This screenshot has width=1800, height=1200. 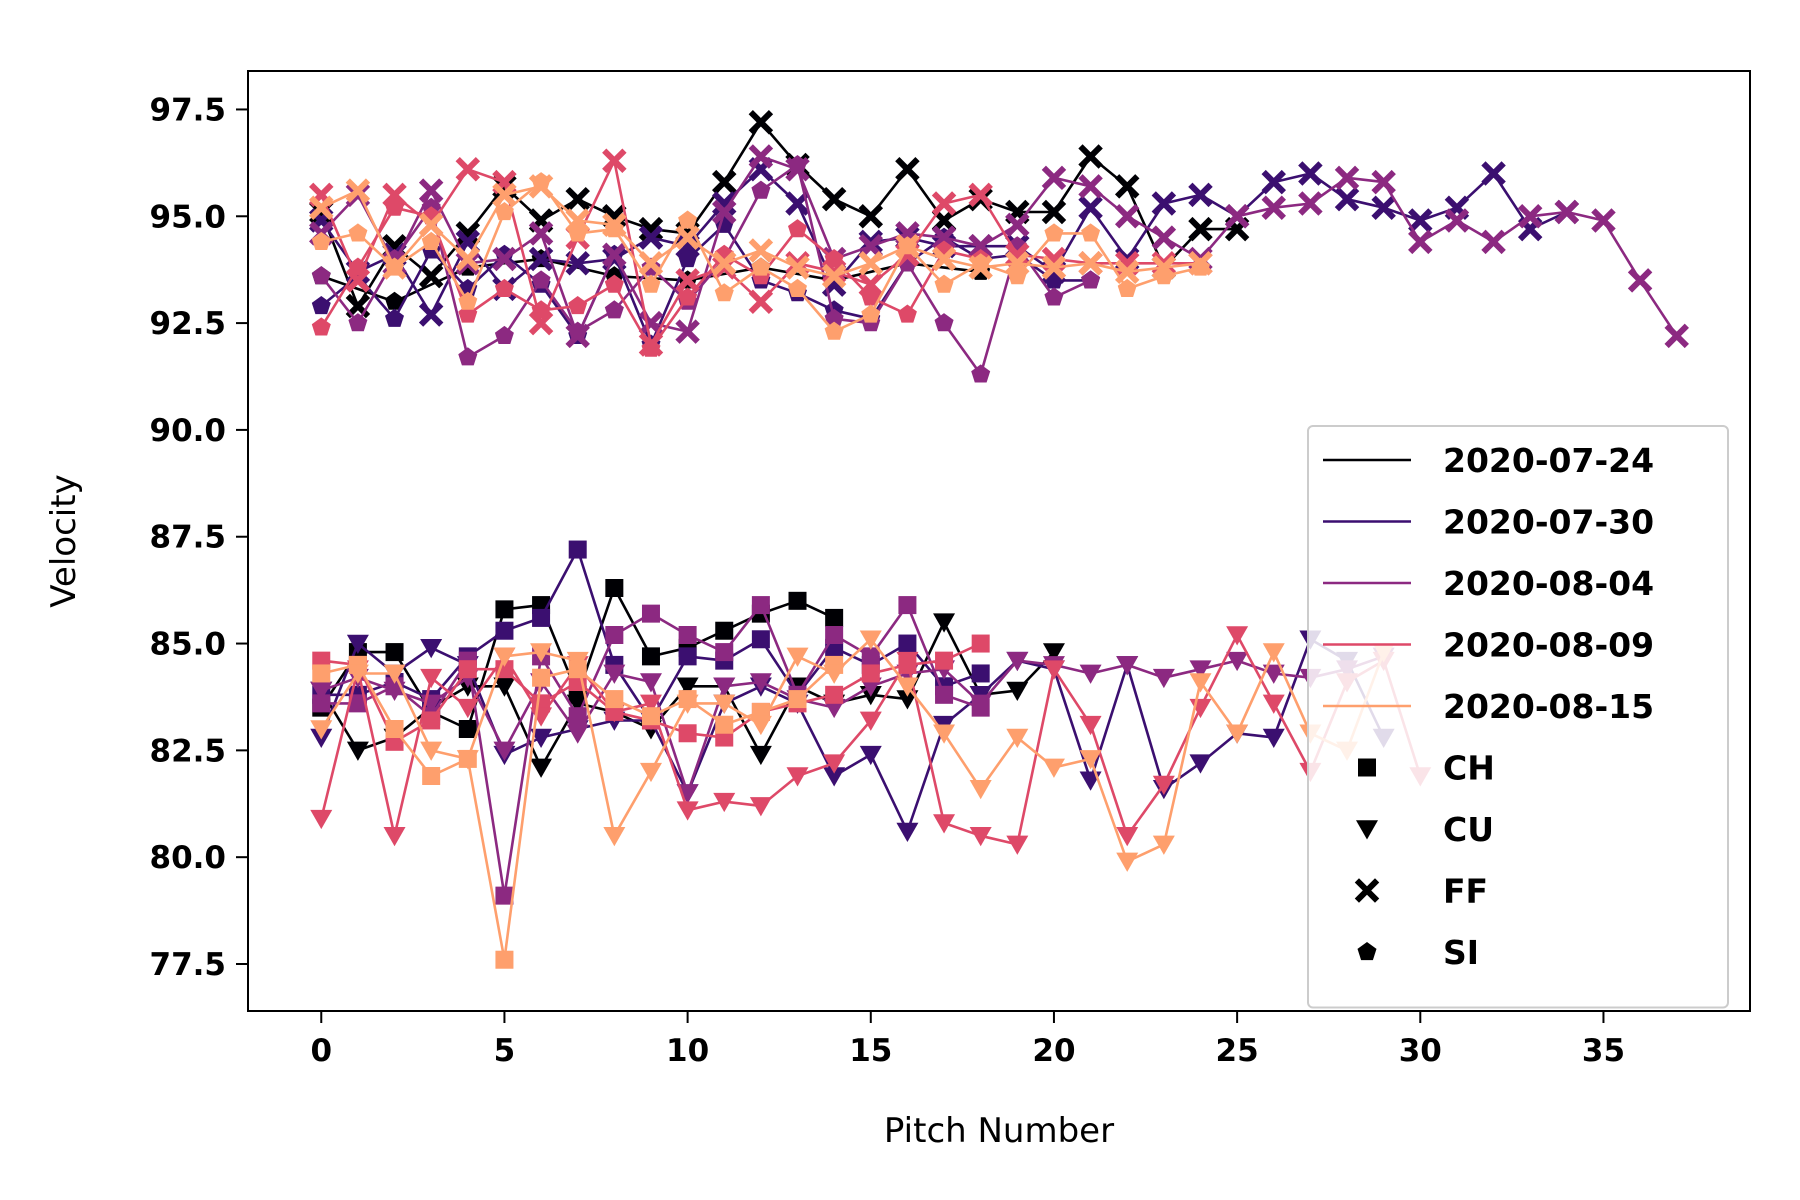 I want to click on y-tick-label: 95.0, so click(x=188, y=217).